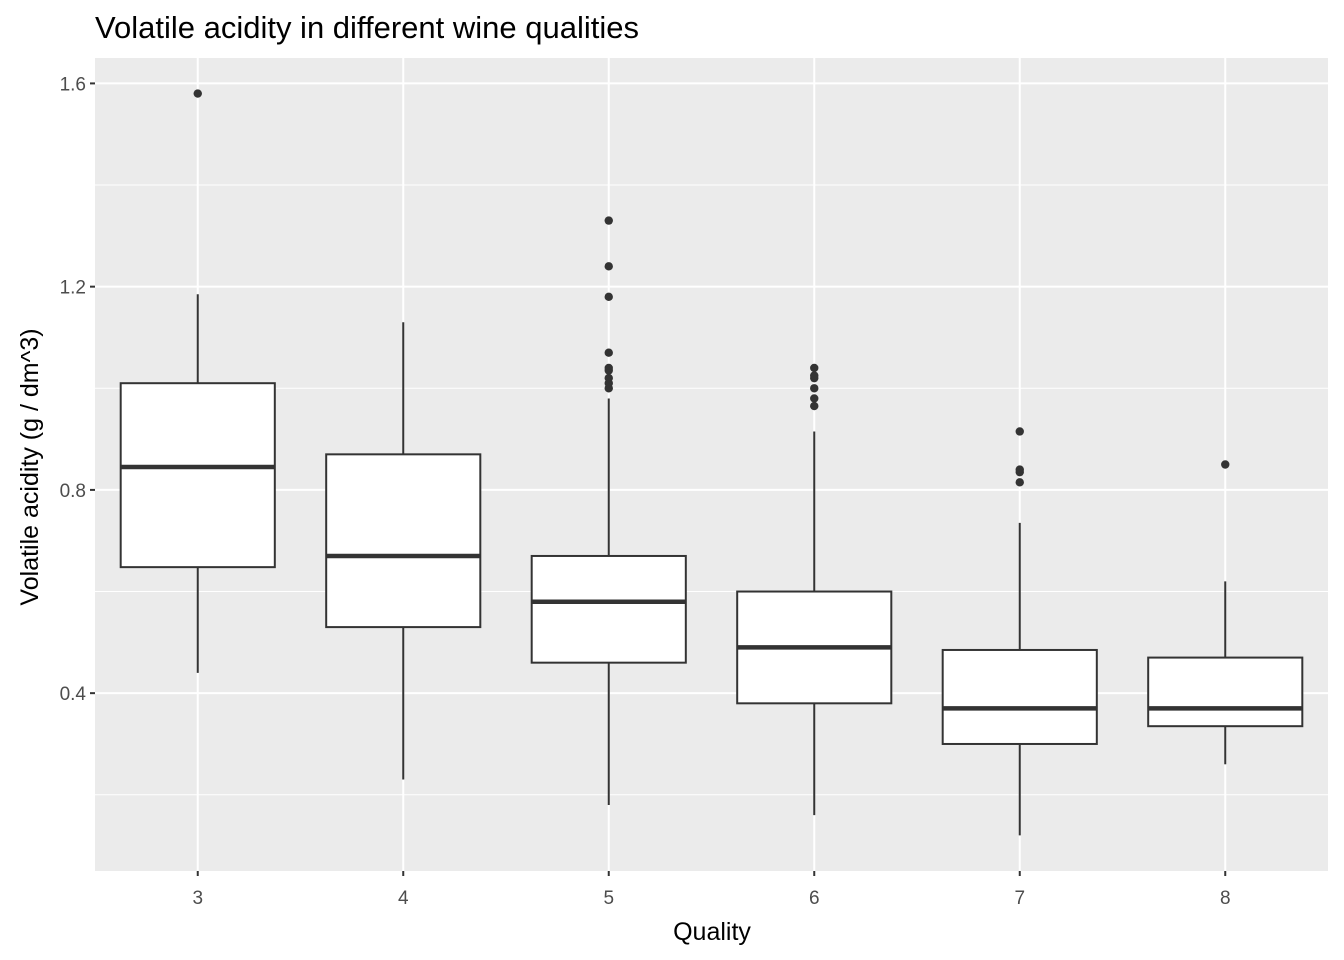 The width and height of the screenshot is (1344, 960). I want to click on x-axis-title: Quality, so click(712, 932).